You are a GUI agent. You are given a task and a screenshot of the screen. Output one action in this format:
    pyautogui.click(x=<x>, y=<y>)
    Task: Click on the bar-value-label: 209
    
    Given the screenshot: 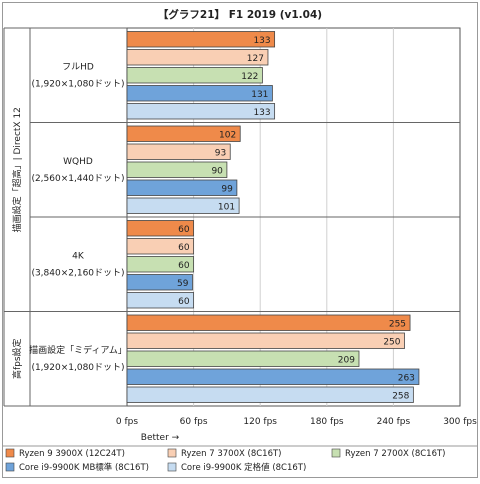 What is the action you would take?
    pyautogui.click(x=346, y=360)
    